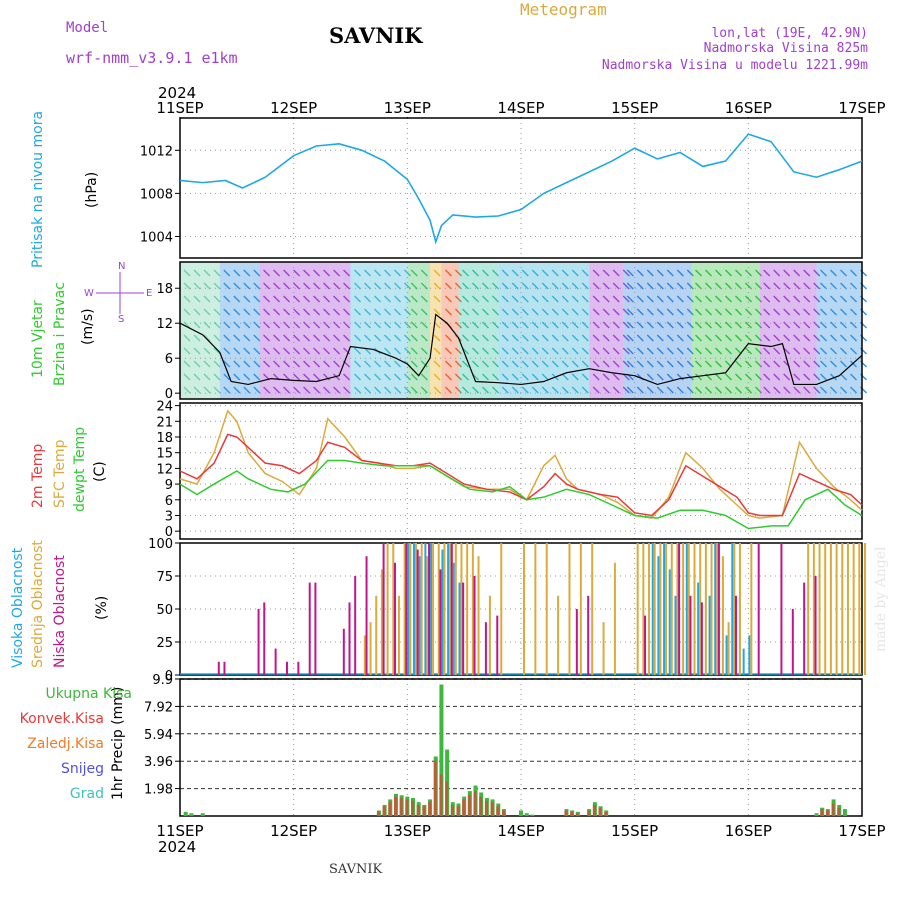 The image size is (900, 900). What do you see at coordinates (61, 719) in the screenshot?
I see `precip-legend-conv: Konvek.Kisa` at bounding box center [61, 719].